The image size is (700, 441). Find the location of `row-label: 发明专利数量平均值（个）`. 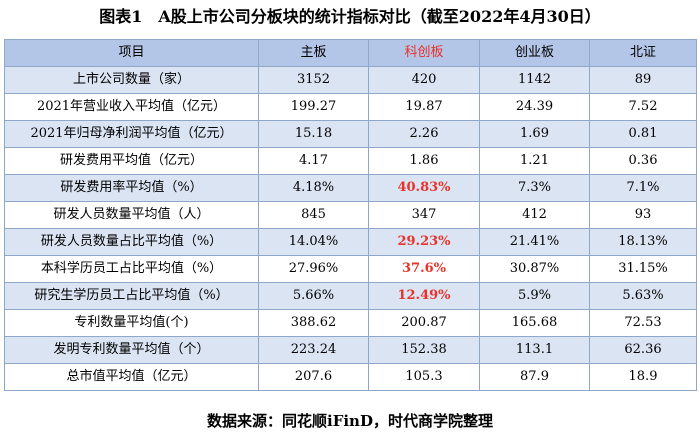

row-label: 发明专利数量平均值（个） is located at coordinates (131, 350).